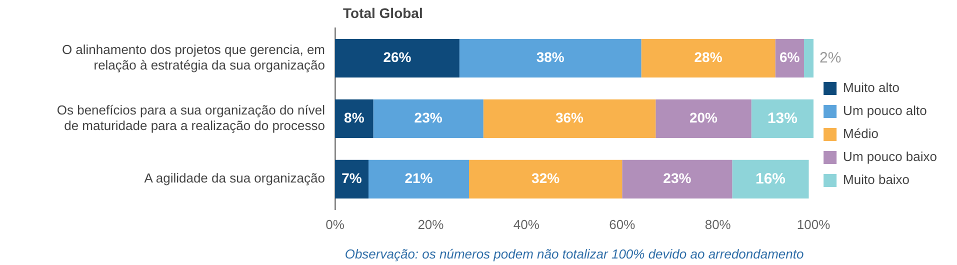 Image resolution: width=957 pixels, height=265 pixels. I want to click on legend-label: Um pouco baixo, so click(890, 156).